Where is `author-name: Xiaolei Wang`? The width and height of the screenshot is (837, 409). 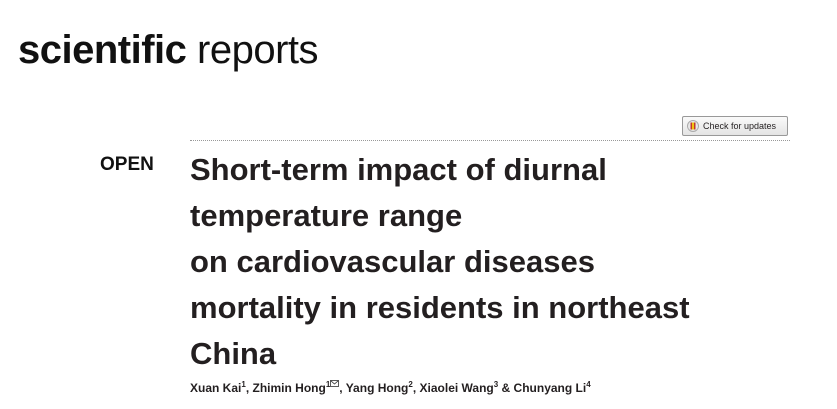 author-name: Xiaolei Wang is located at coordinates (456, 388).